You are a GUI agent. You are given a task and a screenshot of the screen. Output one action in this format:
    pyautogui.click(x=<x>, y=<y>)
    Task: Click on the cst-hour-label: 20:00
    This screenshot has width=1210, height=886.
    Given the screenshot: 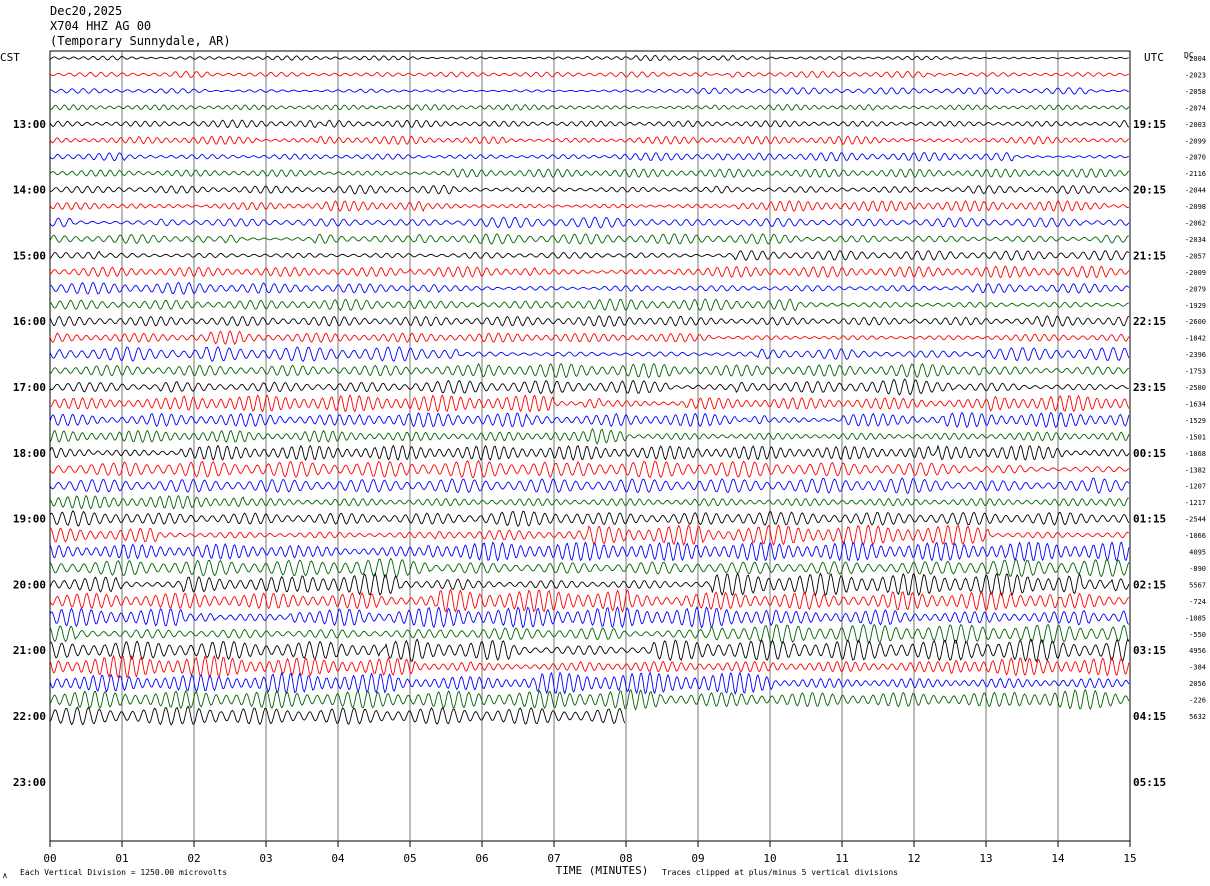 What is the action you would take?
    pyautogui.click(x=29, y=584)
    